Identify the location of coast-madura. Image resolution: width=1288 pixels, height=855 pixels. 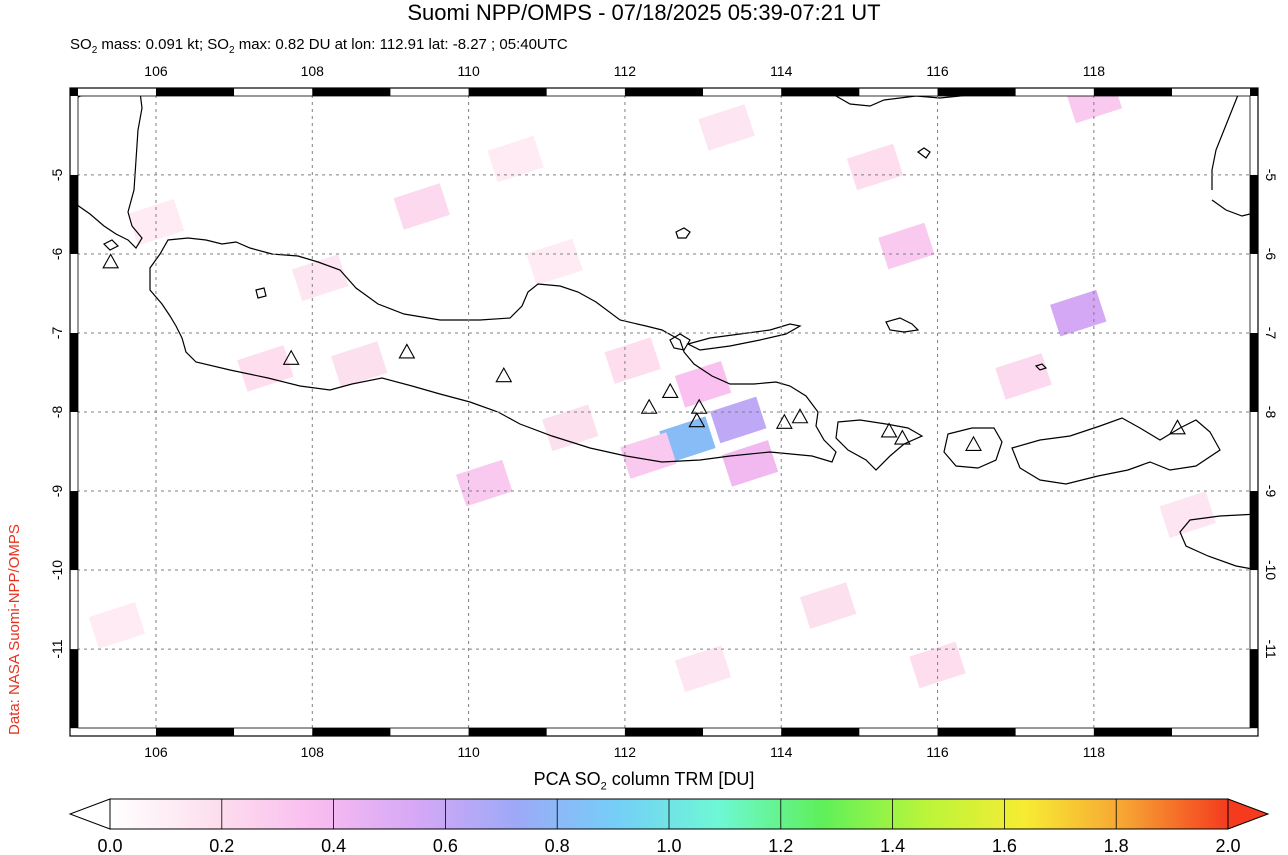
(744, 337).